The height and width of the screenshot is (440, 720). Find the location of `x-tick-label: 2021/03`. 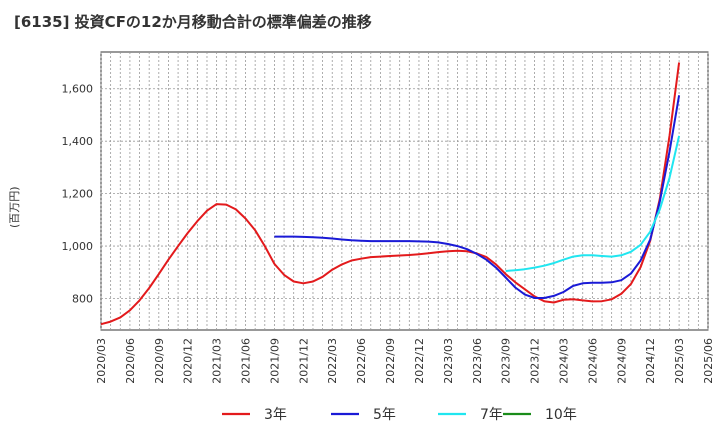

x-tick-label: 2021/03 is located at coordinates (217, 361).